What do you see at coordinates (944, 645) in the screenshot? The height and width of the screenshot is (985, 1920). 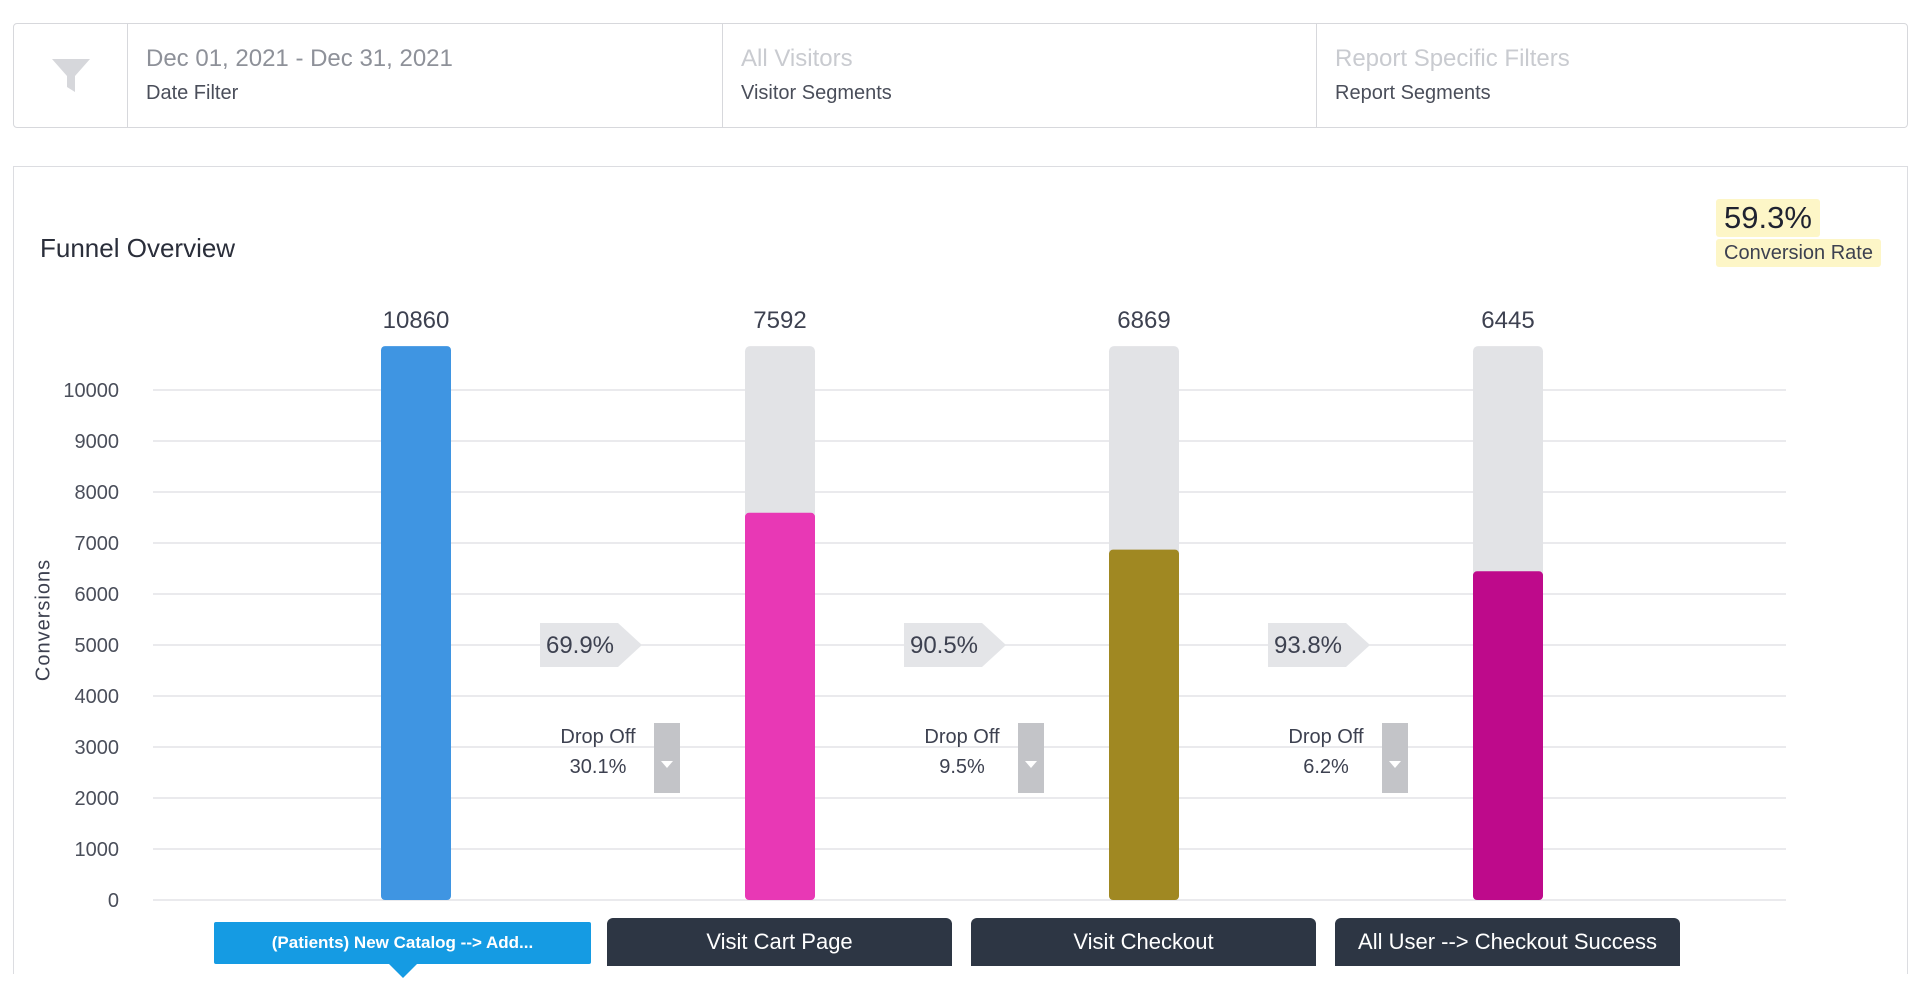 I see `step-conversion-rate: 90.5%` at bounding box center [944, 645].